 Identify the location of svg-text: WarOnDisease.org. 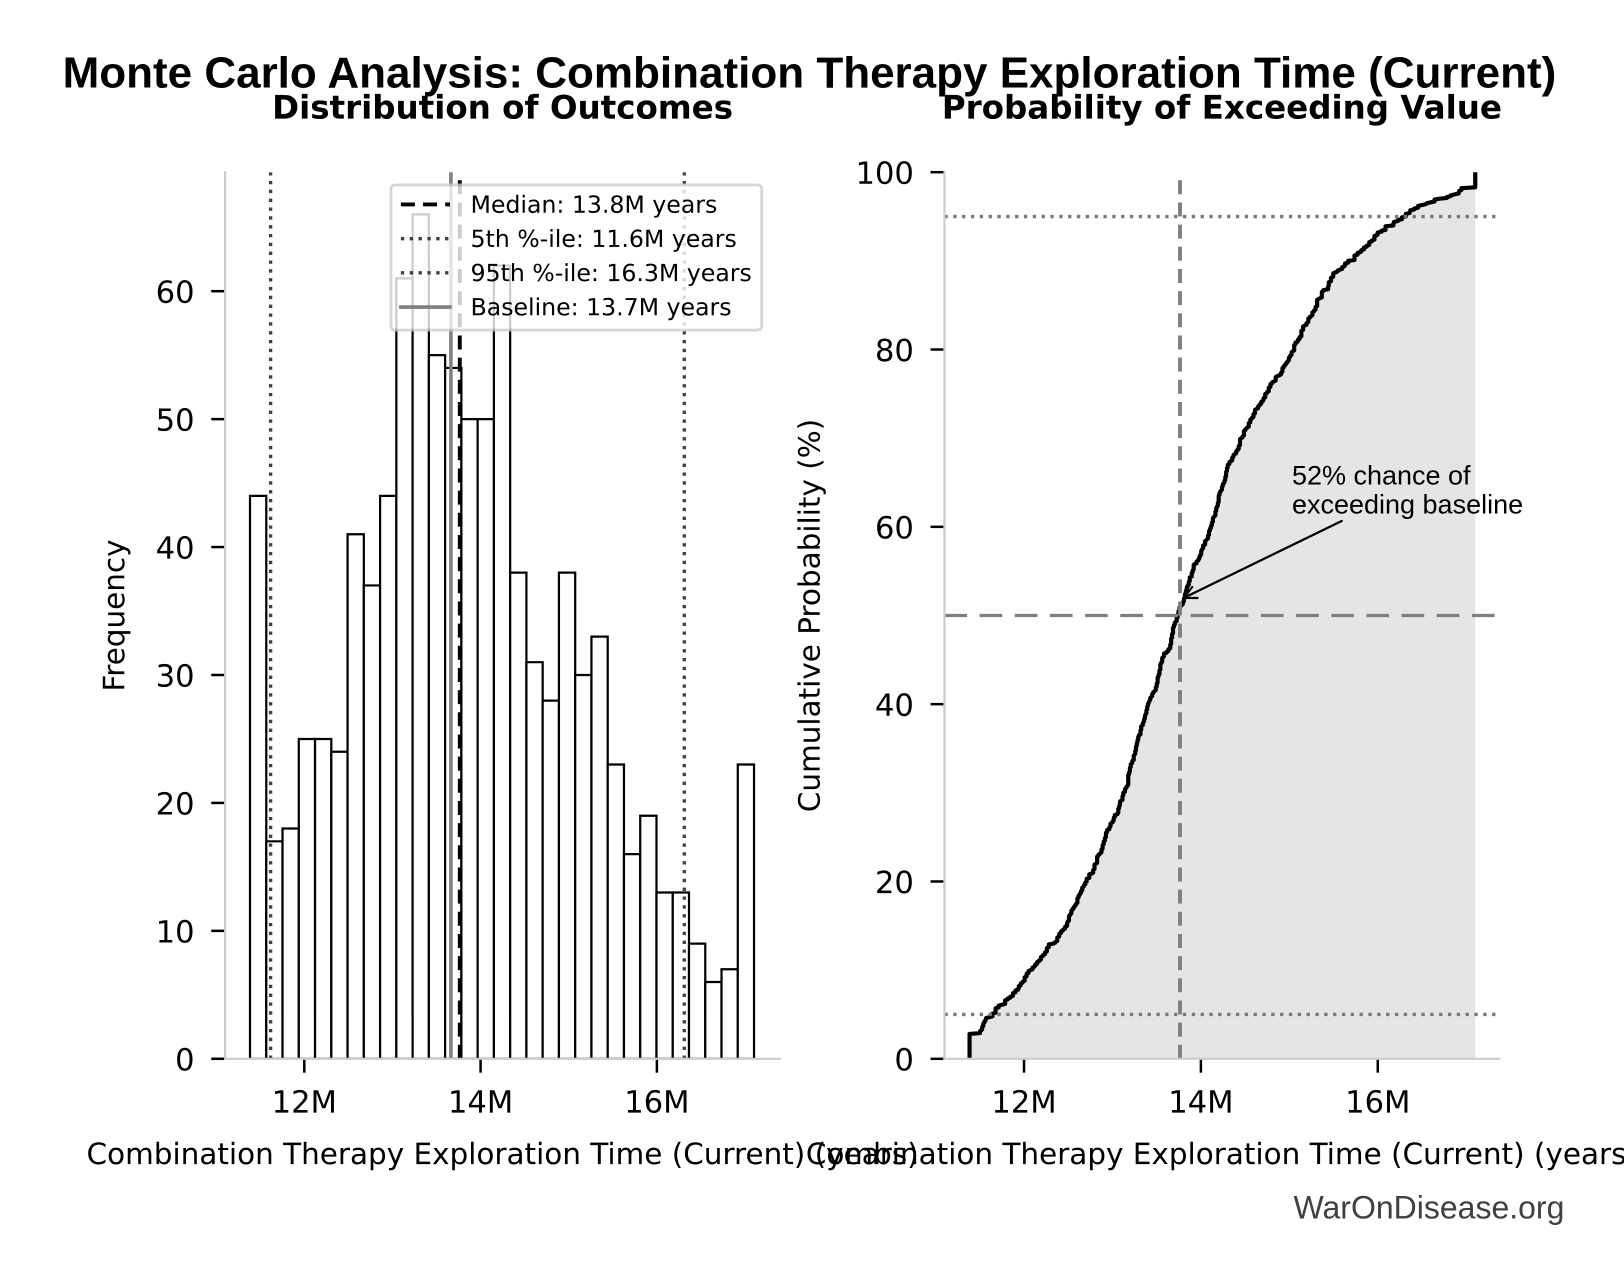
(1428, 1208).